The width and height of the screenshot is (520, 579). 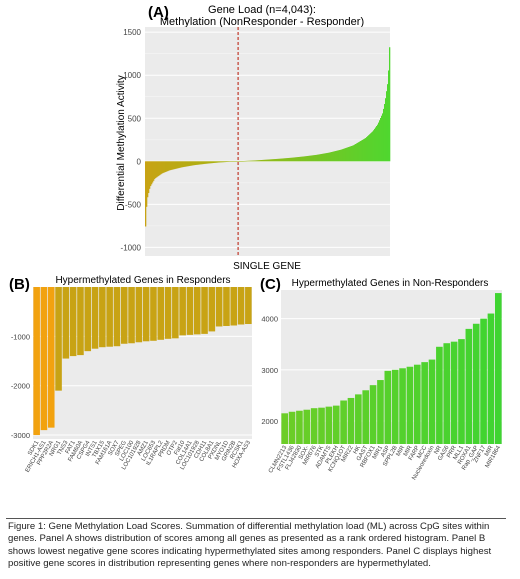 What do you see at coordinates (452, 451) in the screenshot?
I see `panel-c-x-tick-label: PRR` at bounding box center [452, 451].